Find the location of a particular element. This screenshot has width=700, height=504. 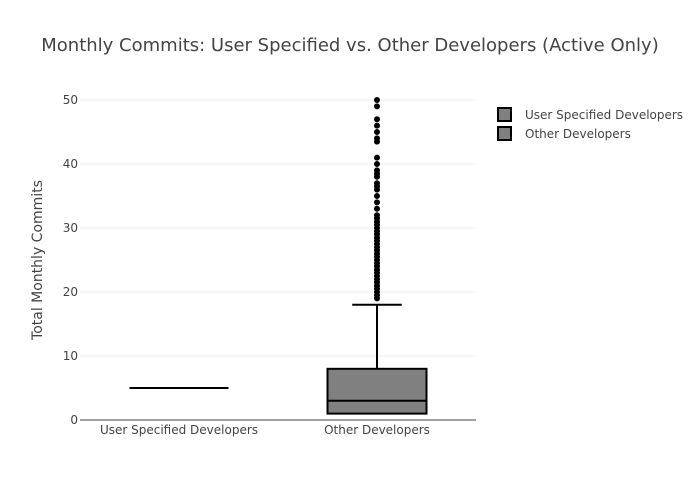

y-tick-label: 30 is located at coordinates (70, 228).